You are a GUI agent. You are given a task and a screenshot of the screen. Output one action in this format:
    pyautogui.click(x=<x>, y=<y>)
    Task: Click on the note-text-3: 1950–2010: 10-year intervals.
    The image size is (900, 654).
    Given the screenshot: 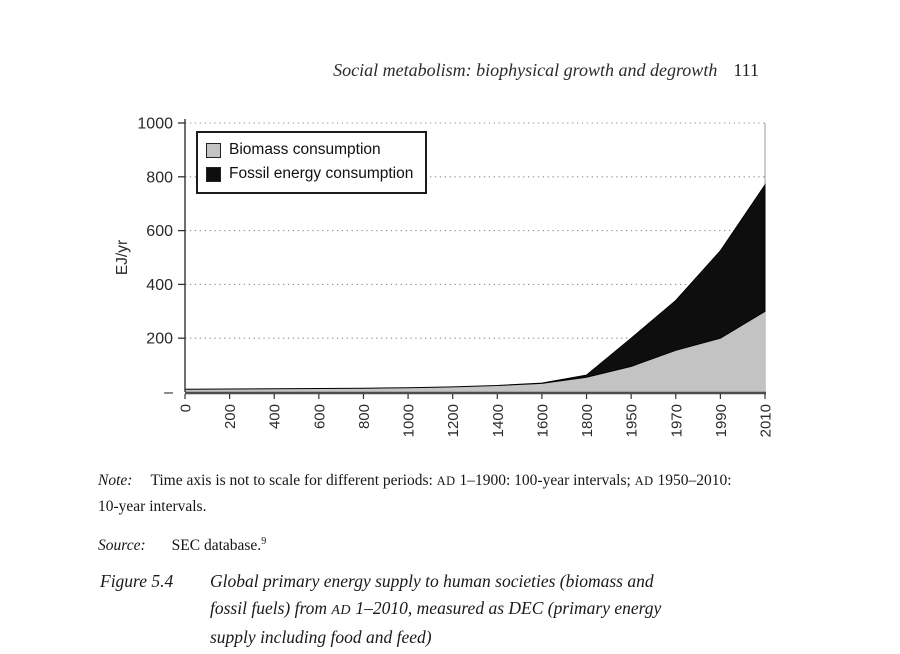 What is the action you would take?
    pyautogui.click(x=415, y=493)
    